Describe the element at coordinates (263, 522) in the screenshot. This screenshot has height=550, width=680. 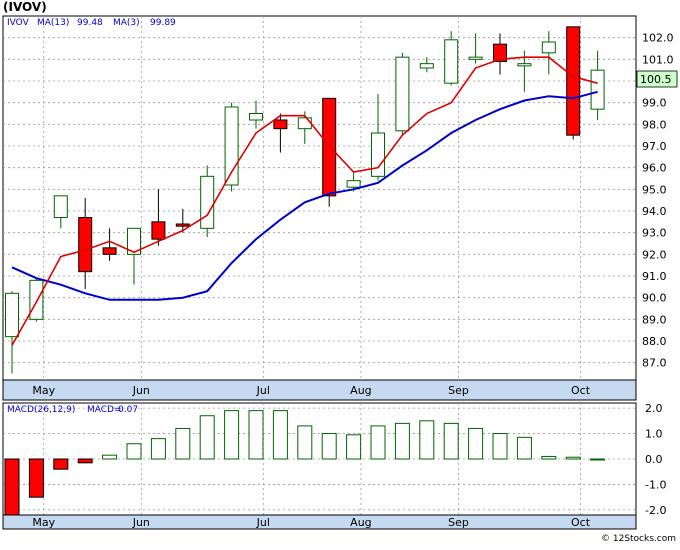
I see `macd-month-label: Jul` at that location.